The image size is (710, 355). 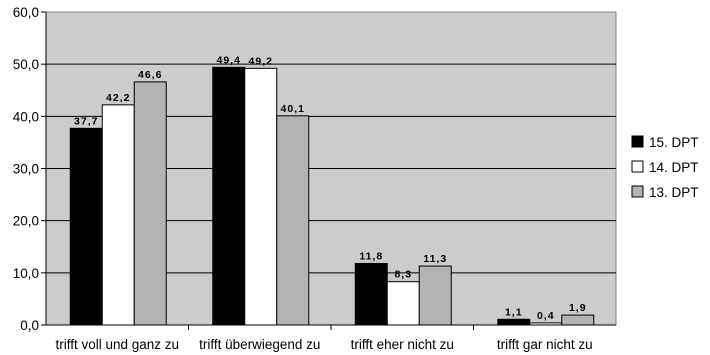 What do you see at coordinates (674, 192) in the screenshot?
I see `legend-label: 13. DPT` at bounding box center [674, 192].